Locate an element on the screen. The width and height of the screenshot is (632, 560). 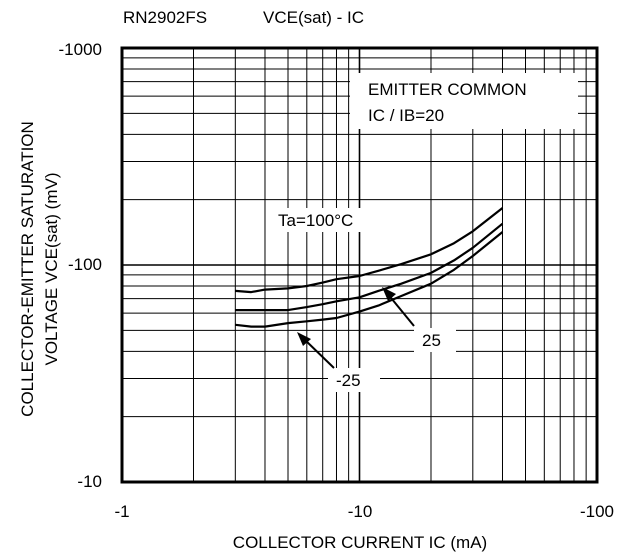
label-m25-box is located at coordinates (354, 380).